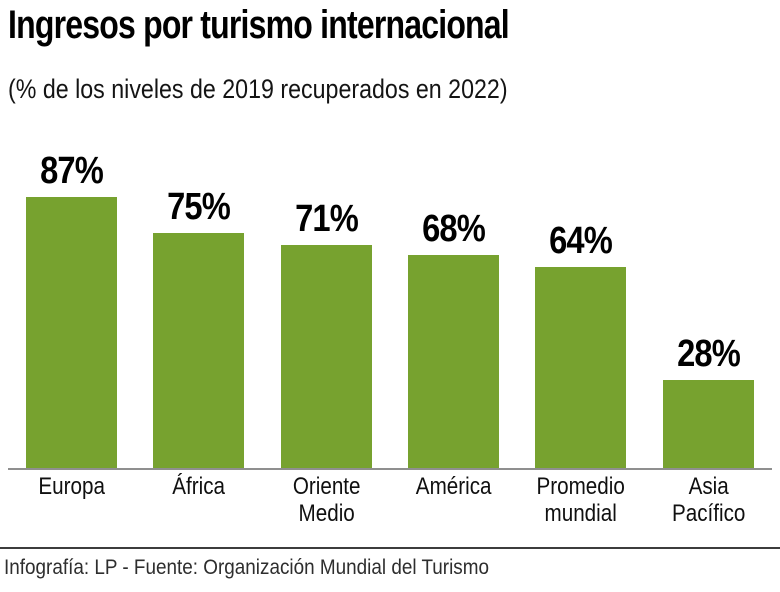 The width and height of the screenshot is (780, 592). I want to click on bar-column-america: 68%, so click(453, 309).